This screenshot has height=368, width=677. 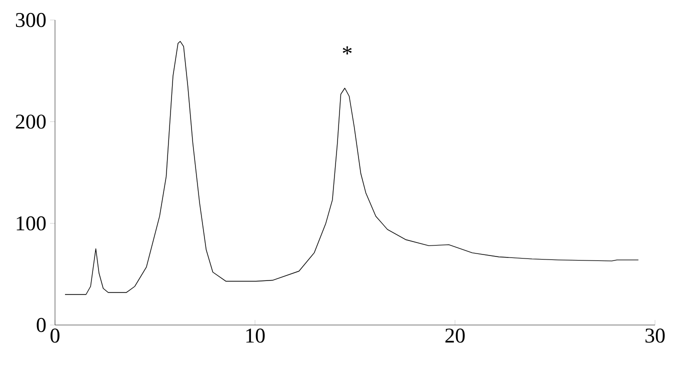 I want to click on x-tick-label: 30, so click(x=655, y=335).